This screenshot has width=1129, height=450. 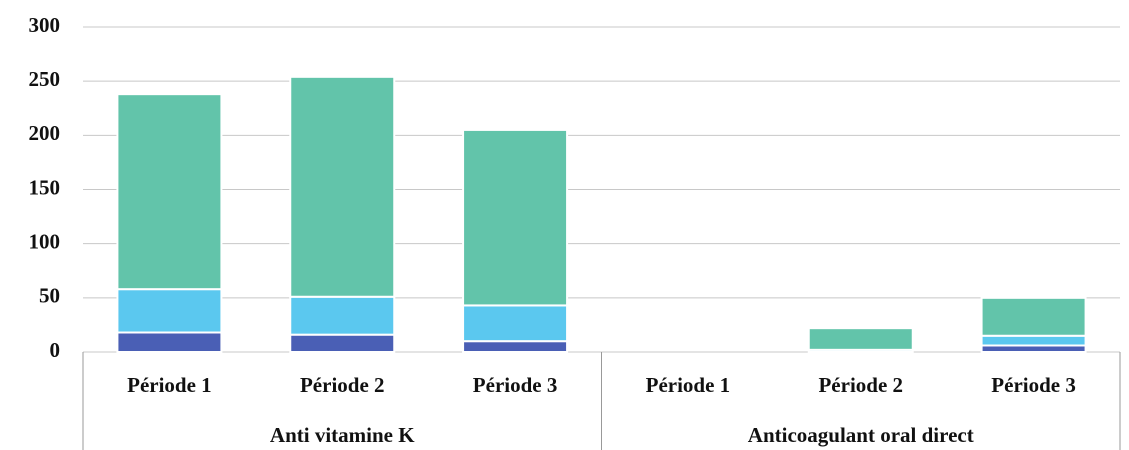 What do you see at coordinates (45, 25) in the screenshot?
I see `y-tick-label: 300` at bounding box center [45, 25].